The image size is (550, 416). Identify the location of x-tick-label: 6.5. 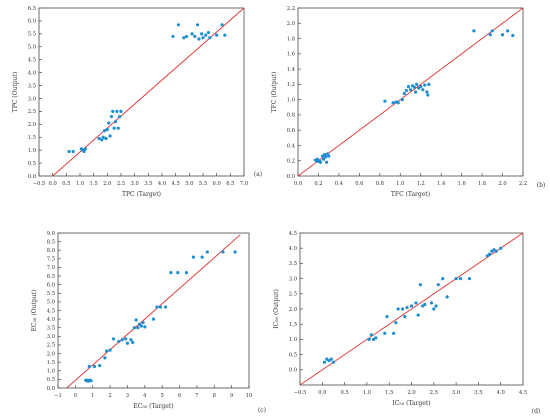
(230, 184).